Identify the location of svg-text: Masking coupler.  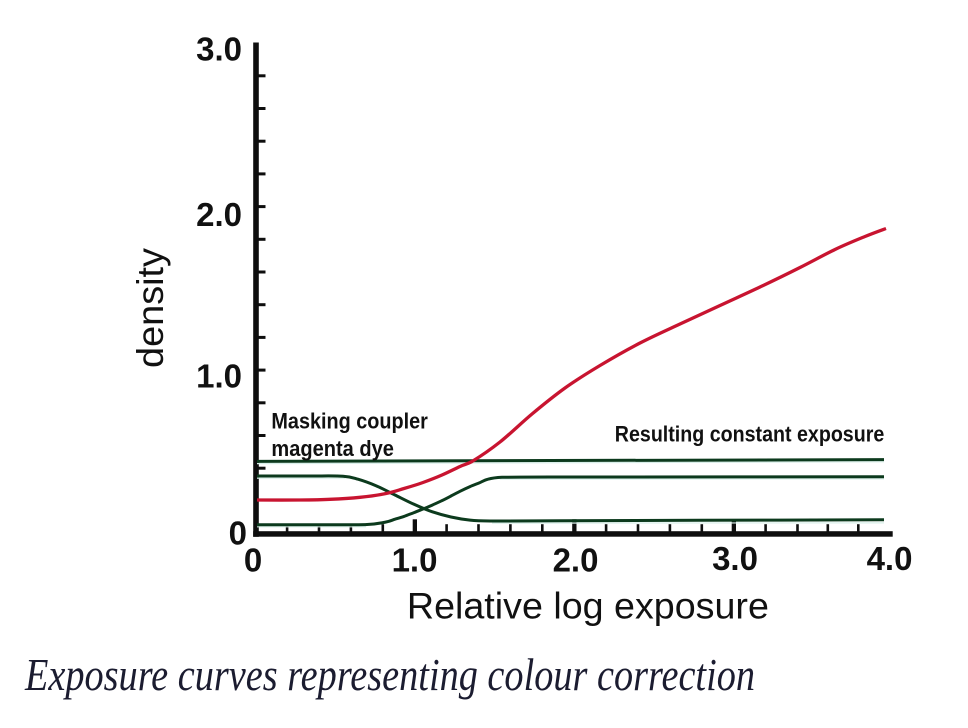
(349, 421).